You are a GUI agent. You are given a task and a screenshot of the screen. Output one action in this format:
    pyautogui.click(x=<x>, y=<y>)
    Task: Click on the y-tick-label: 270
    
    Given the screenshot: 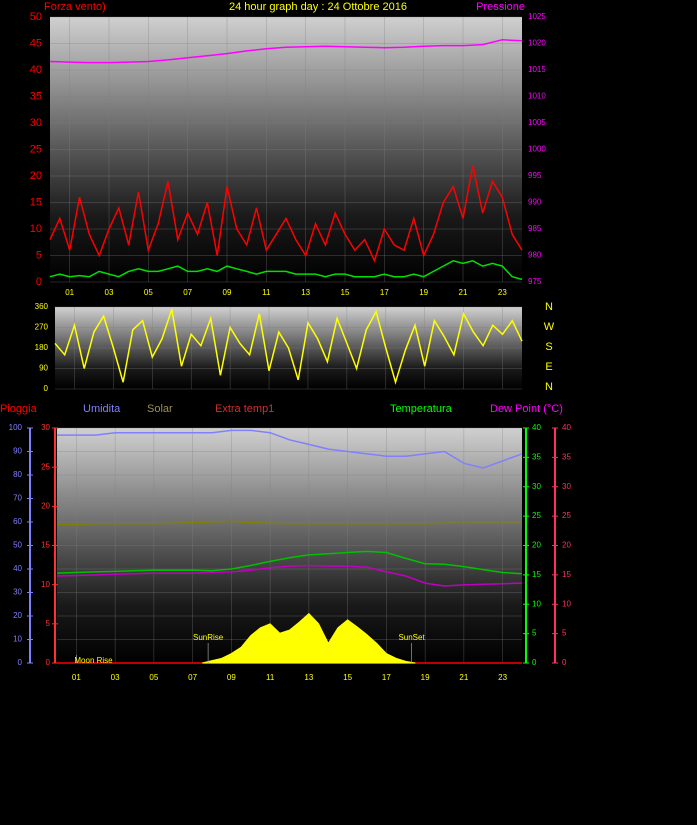 What is the action you would take?
    pyautogui.click(x=42, y=327)
    